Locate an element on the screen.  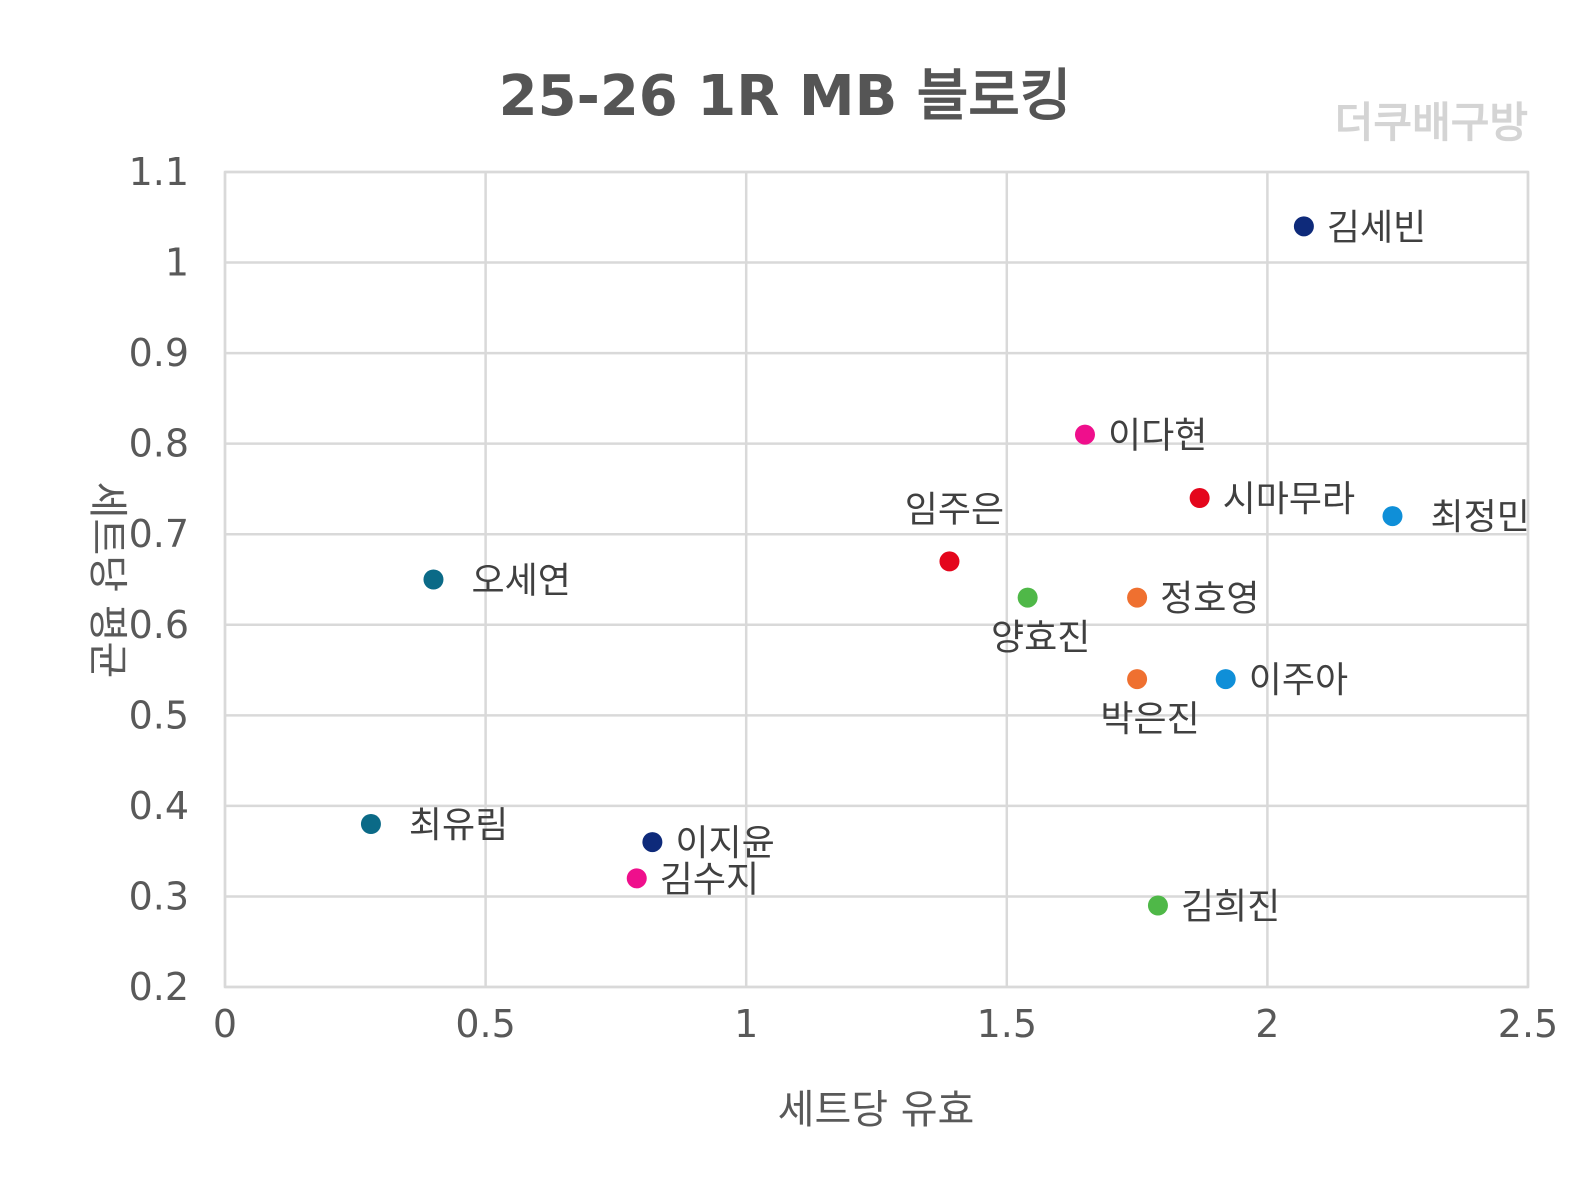
scatter-point: 김수지 is located at coordinates (692, 879).